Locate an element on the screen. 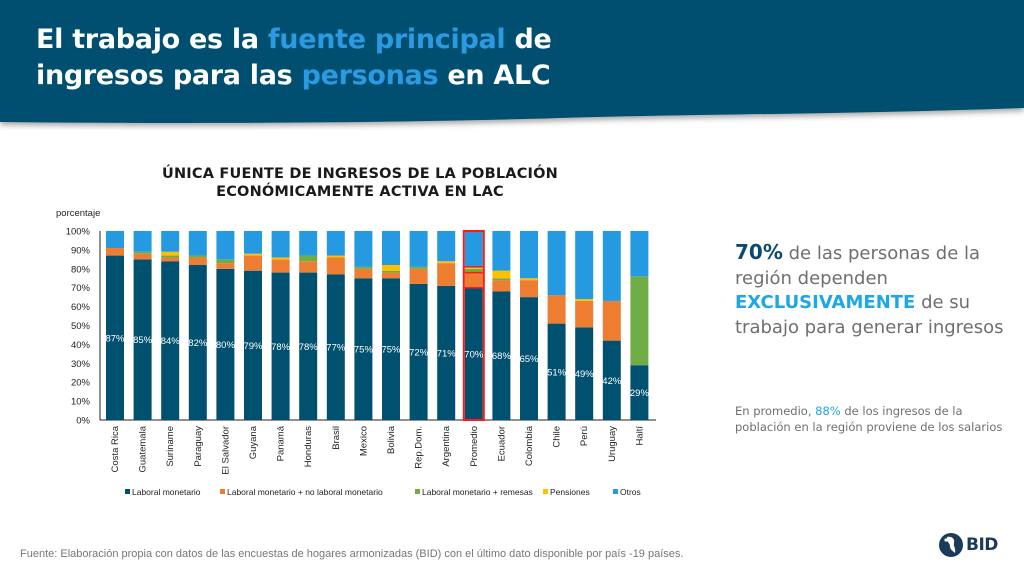 This screenshot has width=1024, height=570. legend-label: Laboral monetario is located at coordinates (166, 492).